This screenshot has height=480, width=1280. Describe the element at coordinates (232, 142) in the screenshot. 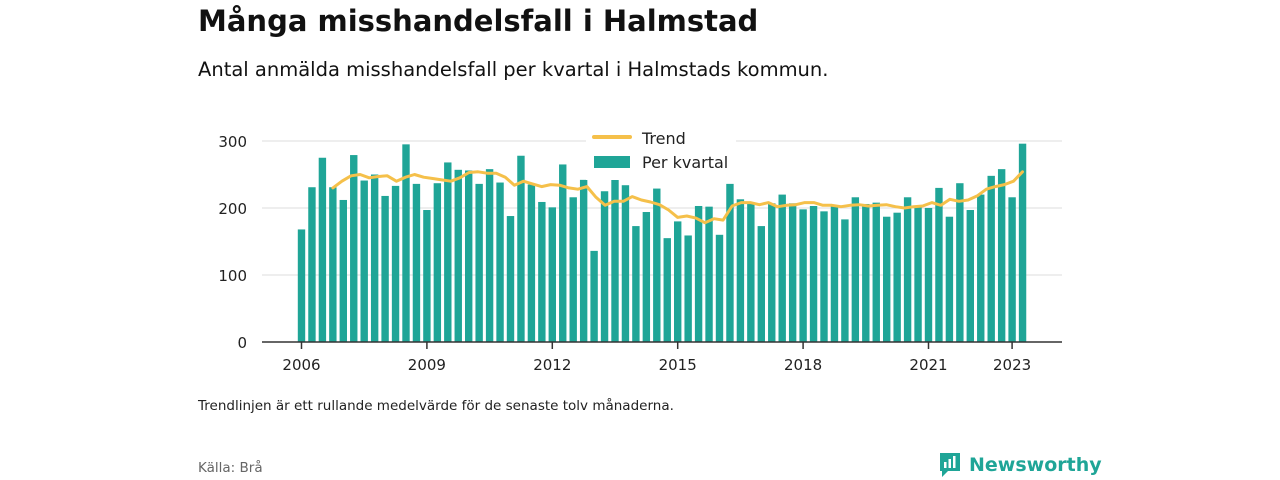

I see `y-tick-label: 300` at that location.